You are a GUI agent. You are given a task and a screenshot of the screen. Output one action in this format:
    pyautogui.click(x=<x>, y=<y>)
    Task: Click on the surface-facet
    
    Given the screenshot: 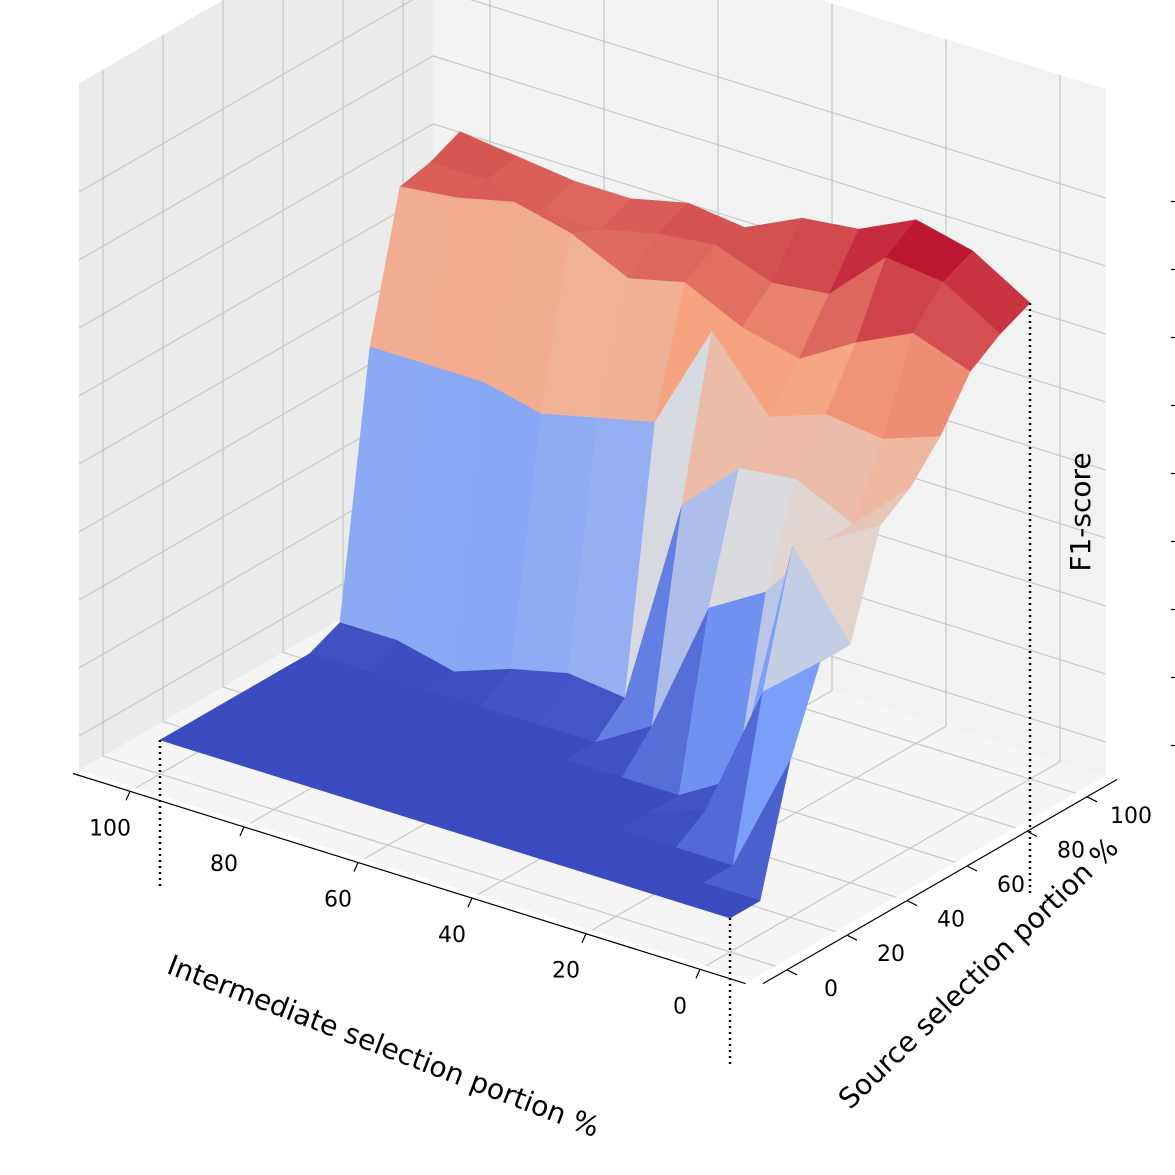 What is the action you would take?
    pyautogui.click(x=716, y=900)
    